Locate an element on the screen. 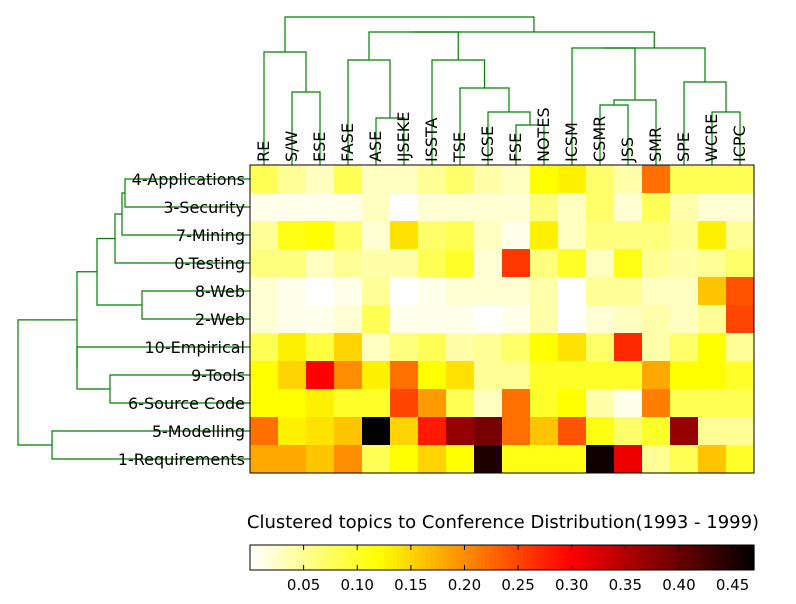 The image size is (796, 604). colorbar-frame is located at coordinates (502, 557).